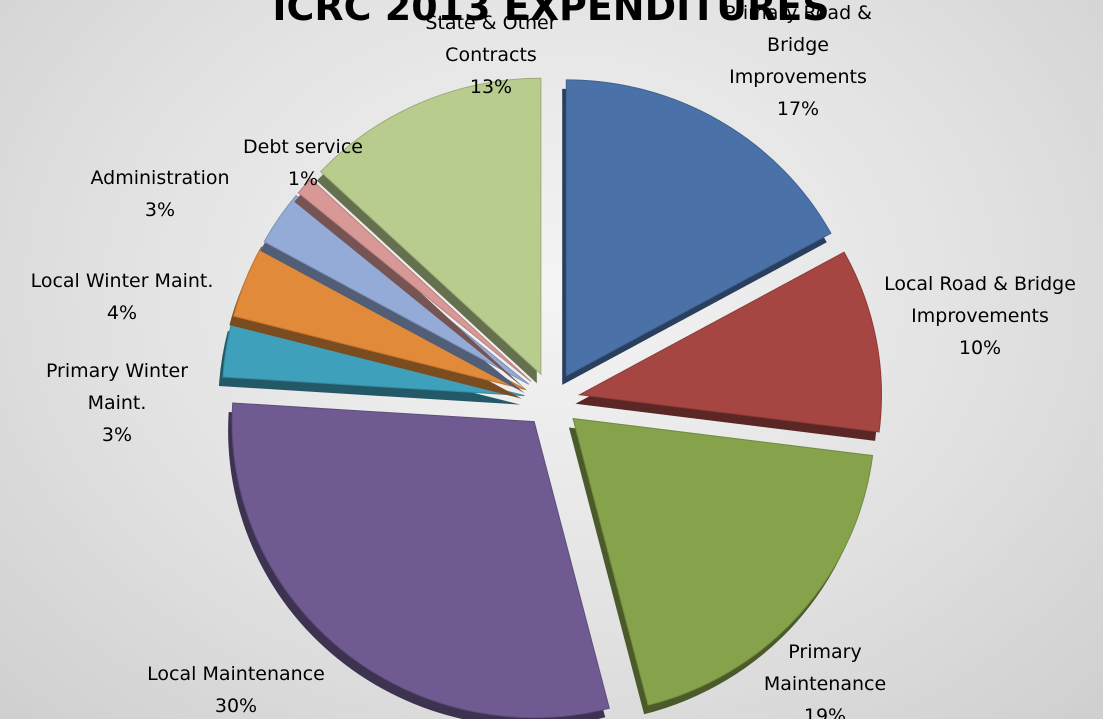 This screenshot has width=1103, height=719. I want to click on slice-label-2: Local Road & Bridge Improvements 10%, so click(980, 316).